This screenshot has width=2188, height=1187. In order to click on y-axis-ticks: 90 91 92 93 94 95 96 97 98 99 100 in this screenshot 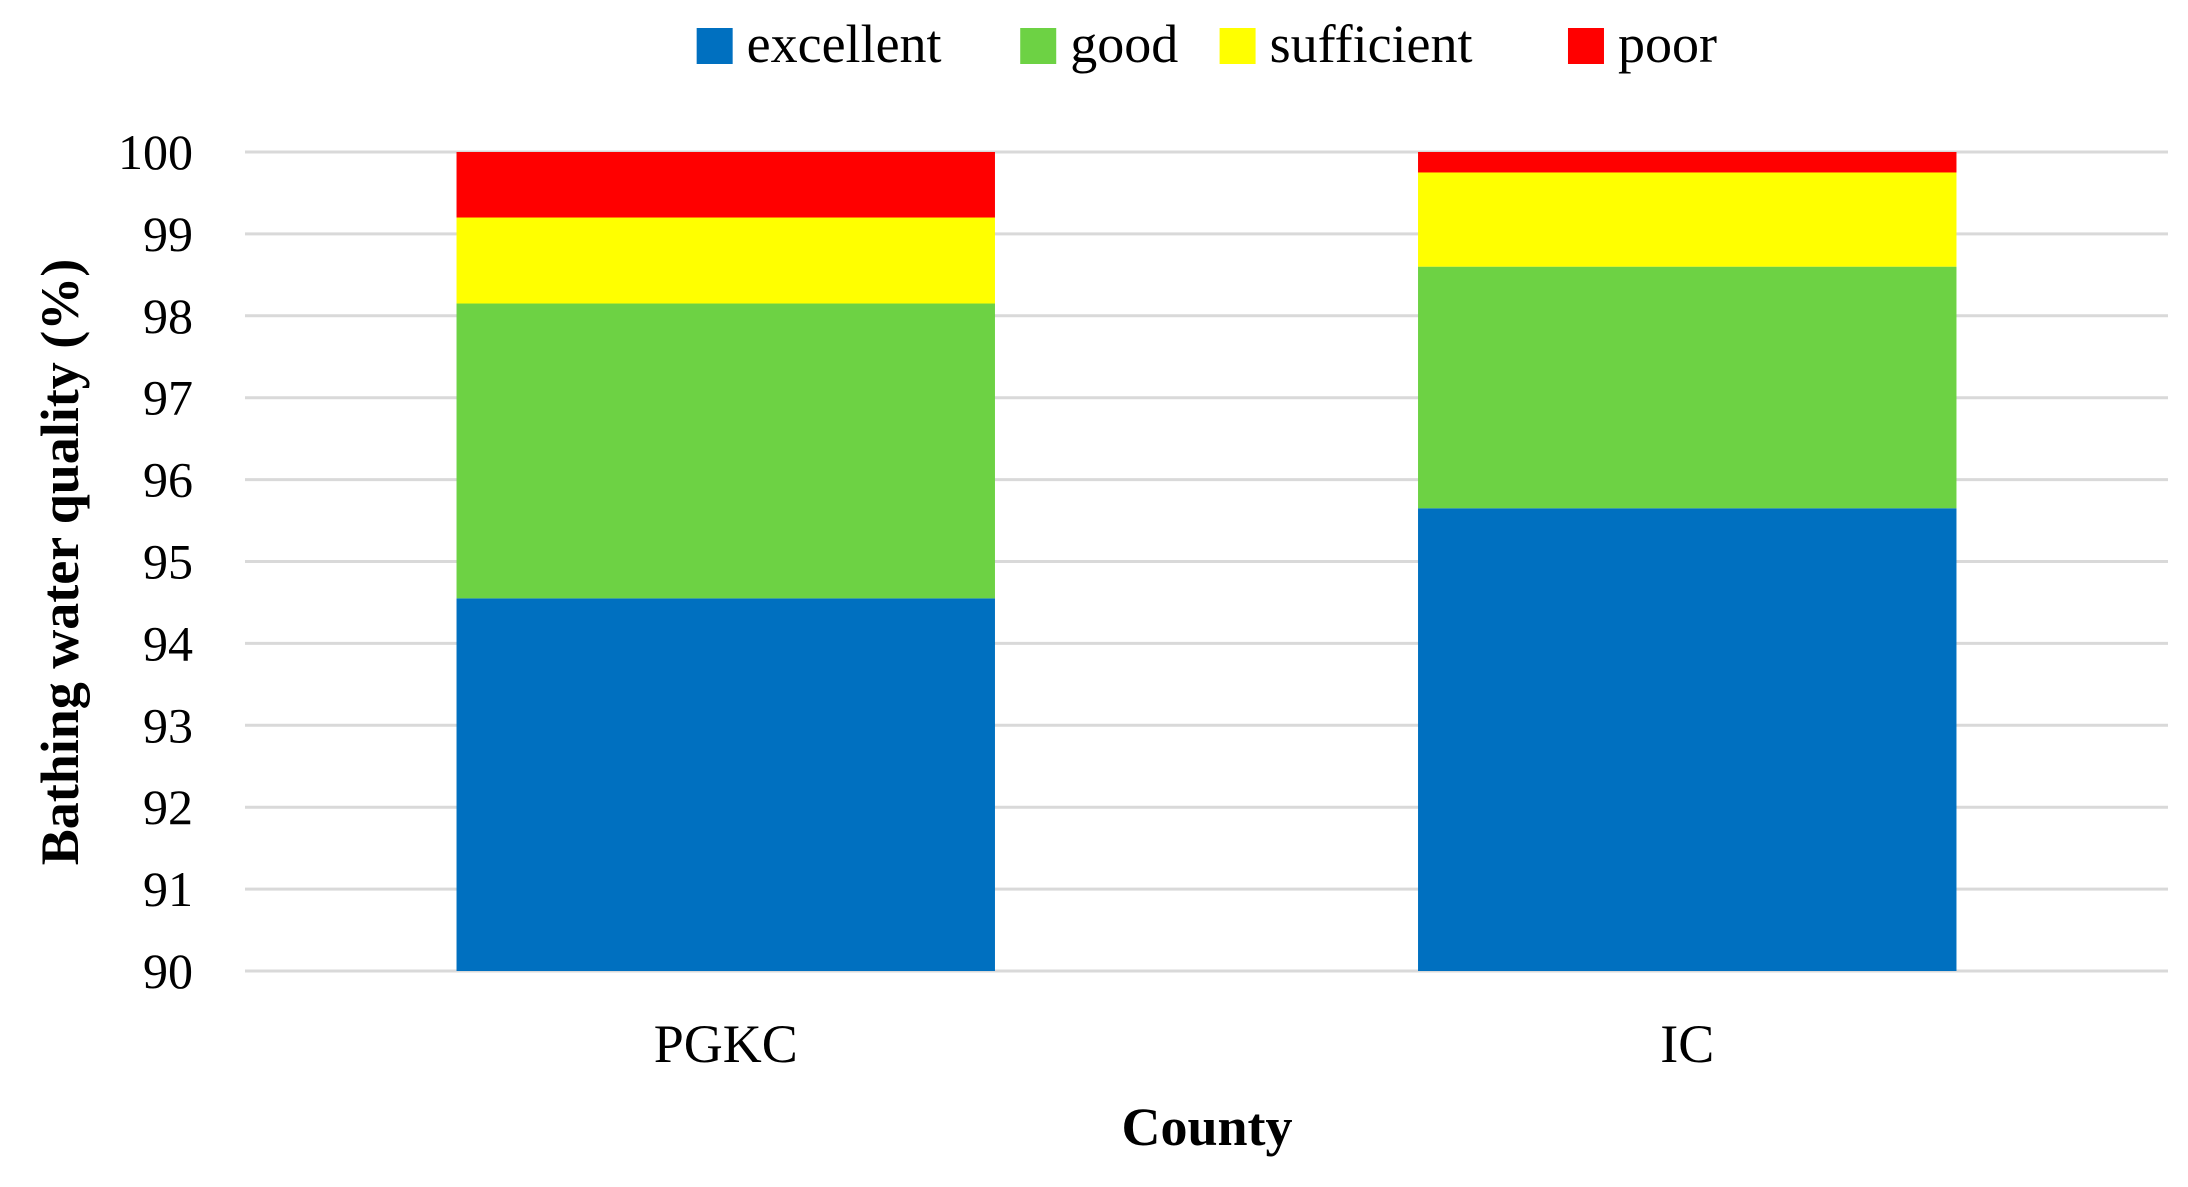, I will do `click(155, 561)`.